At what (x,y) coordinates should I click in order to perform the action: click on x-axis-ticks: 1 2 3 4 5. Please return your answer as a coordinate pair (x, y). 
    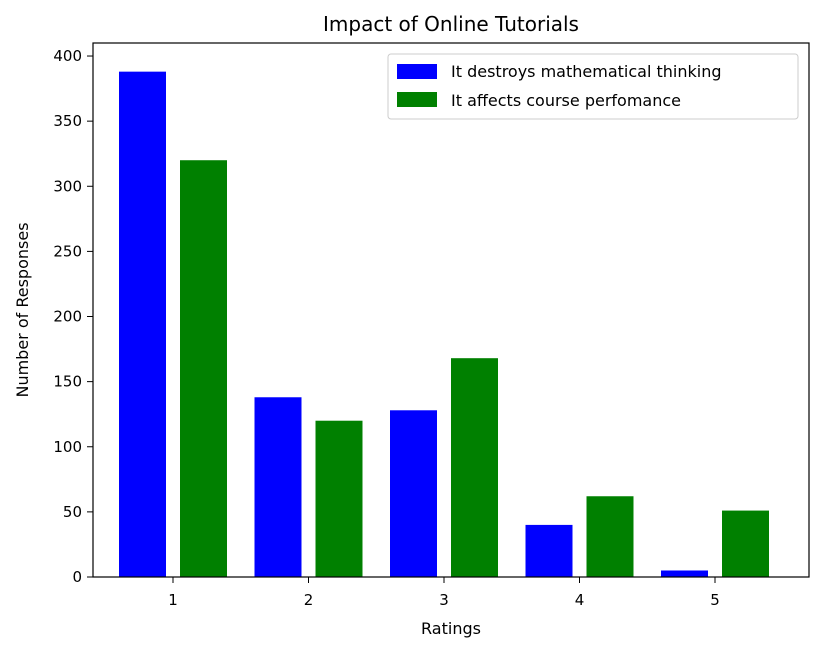
    Looking at the image, I should click on (444, 593).